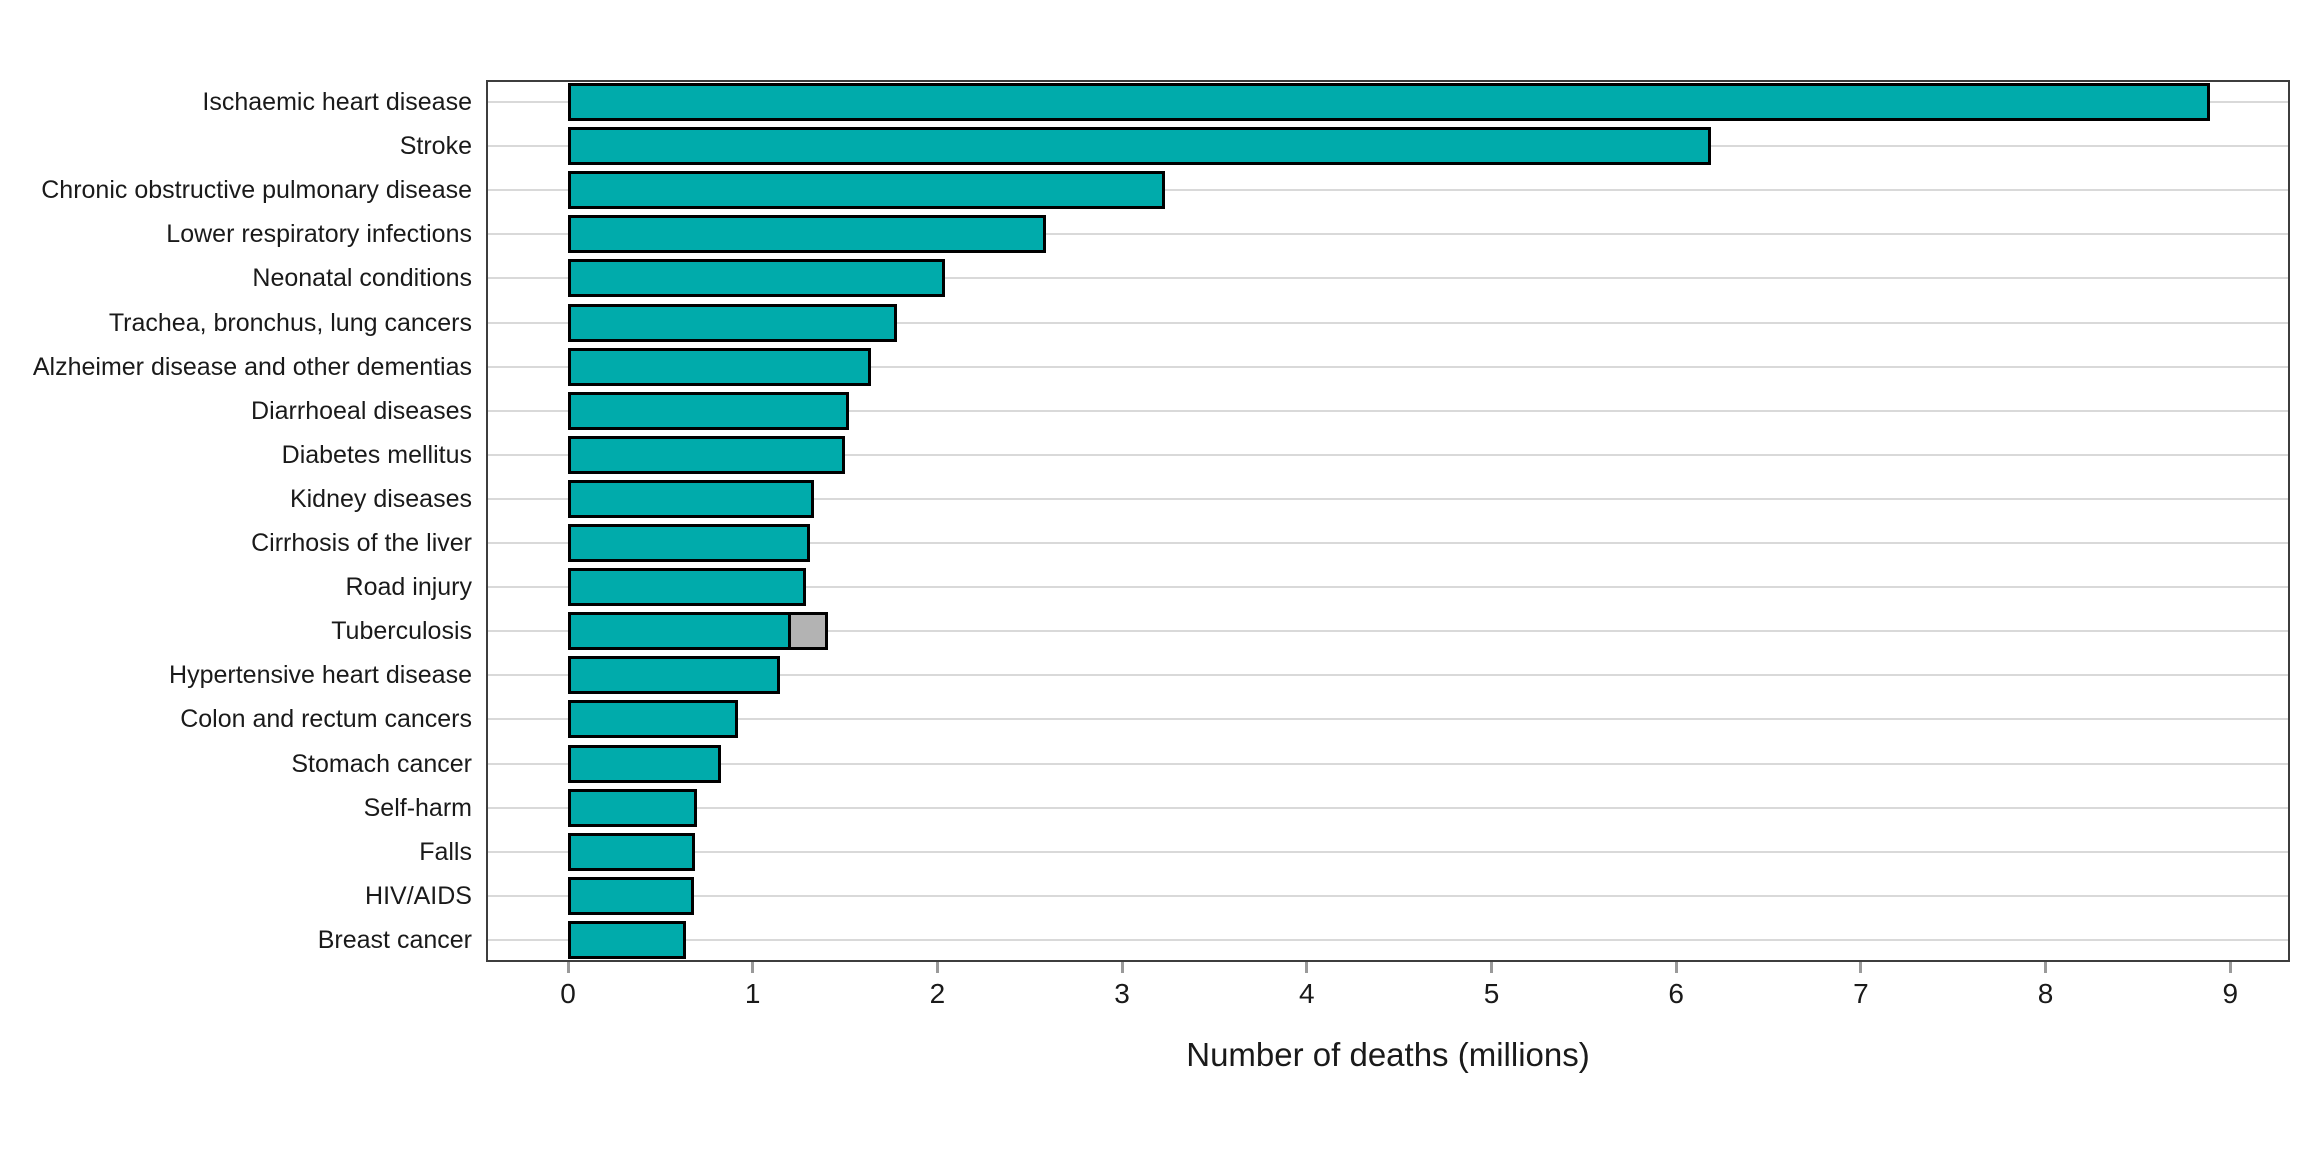  What do you see at coordinates (1491, 993) in the screenshot?
I see `x-tick-label: 5` at bounding box center [1491, 993].